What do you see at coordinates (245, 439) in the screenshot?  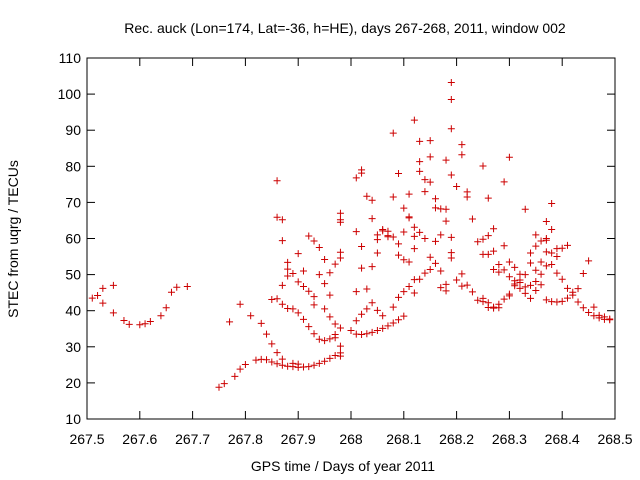 I see `x-tick-label: 267.8` at bounding box center [245, 439].